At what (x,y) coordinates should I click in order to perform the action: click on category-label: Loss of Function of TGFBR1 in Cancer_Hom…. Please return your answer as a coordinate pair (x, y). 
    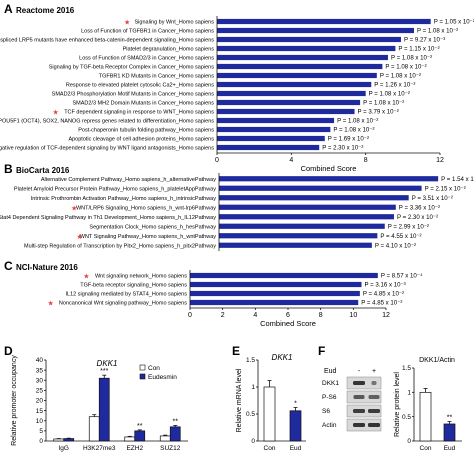
    Looking at the image, I should click on (147, 32).